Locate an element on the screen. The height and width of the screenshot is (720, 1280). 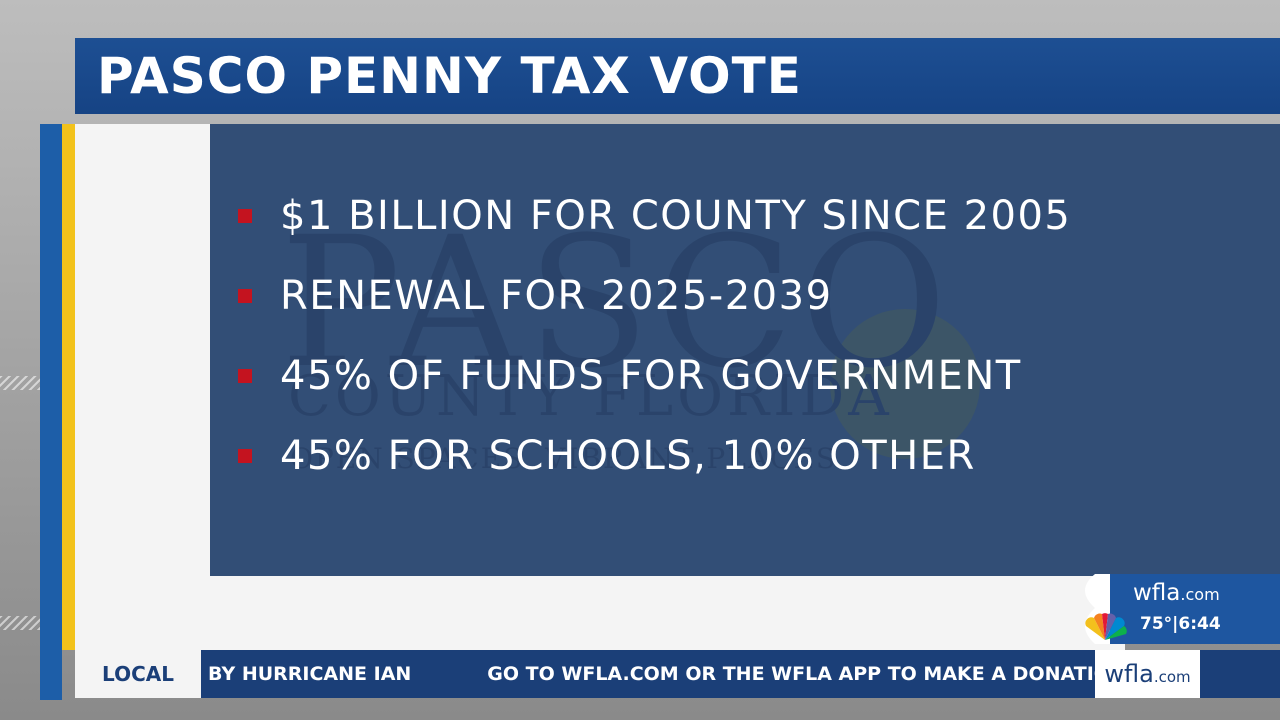
station-bug: wfla.com 75°|6:44 is located at coordinates (1177, 608).